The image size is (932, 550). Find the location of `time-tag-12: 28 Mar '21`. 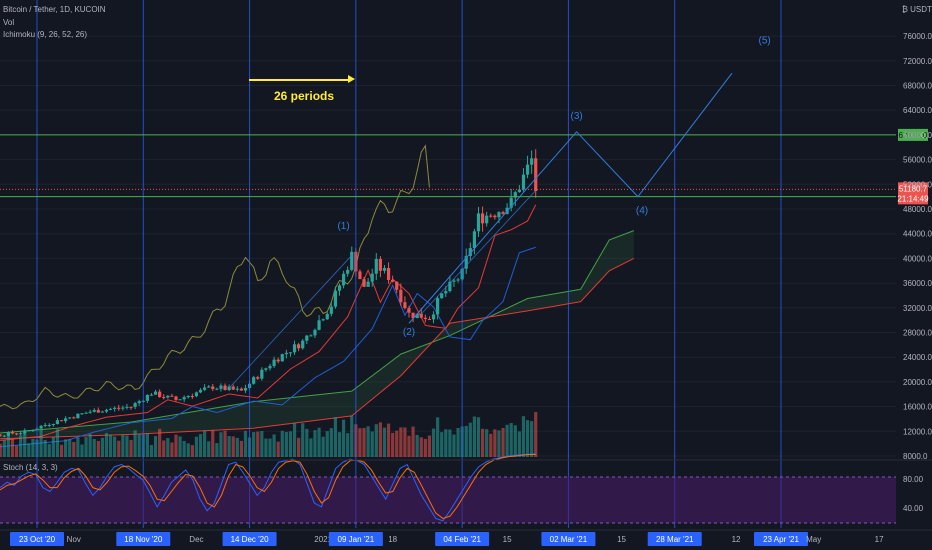

time-tag-12: 28 Mar '21 is located at coordinates (675, 539).